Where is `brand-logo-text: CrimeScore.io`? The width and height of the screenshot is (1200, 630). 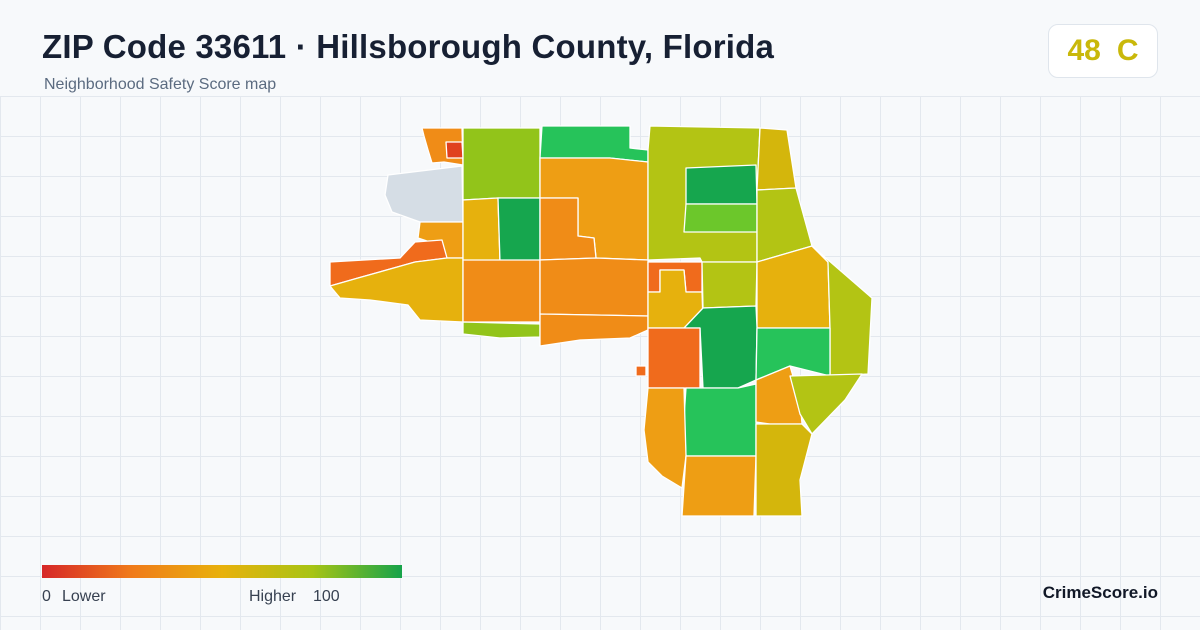 brand-logo-text: CrimeScore.io is located at coordinates (1100, 592).